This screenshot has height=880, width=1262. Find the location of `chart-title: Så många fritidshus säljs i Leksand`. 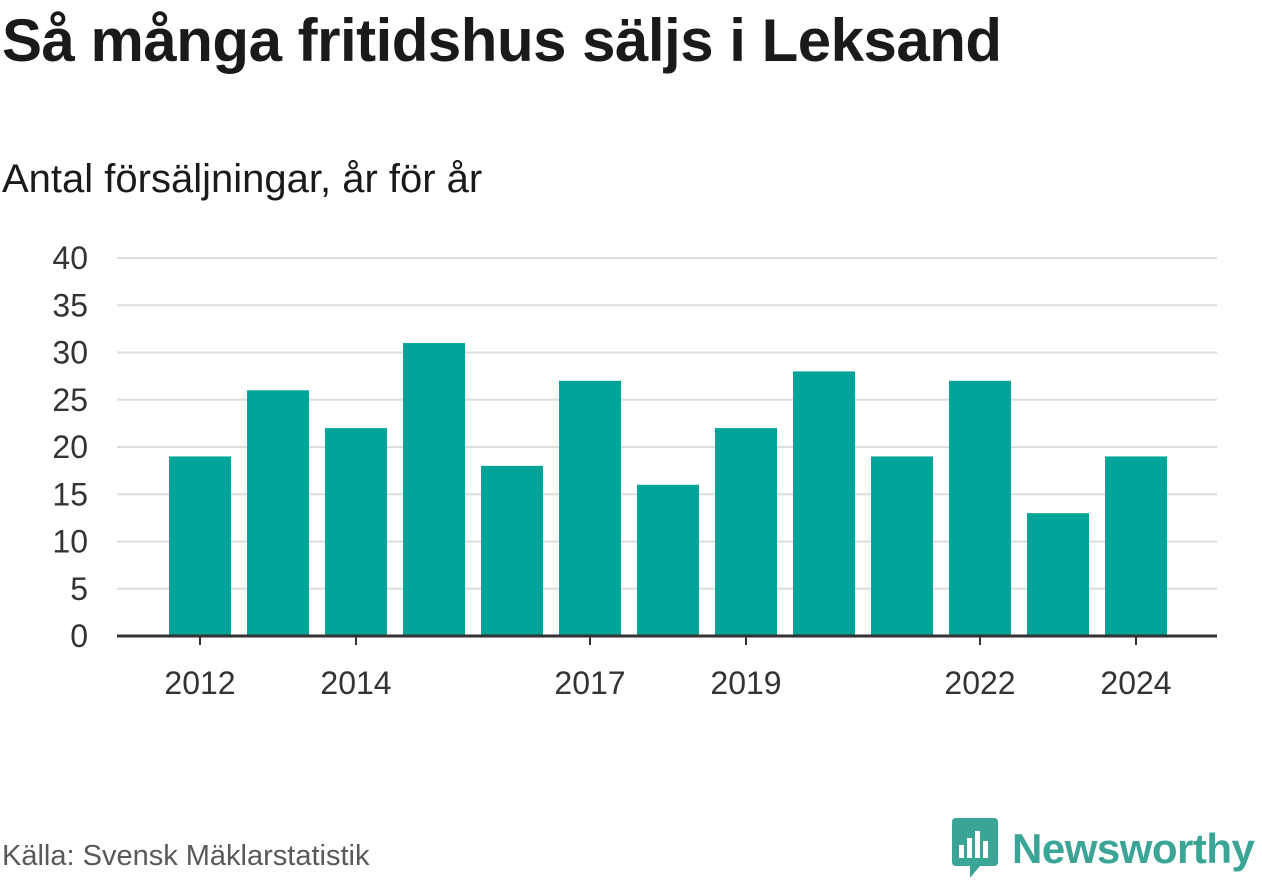

chart-title: Så många fritidshus säljs i Leksand is located at coordinates (502, 40).